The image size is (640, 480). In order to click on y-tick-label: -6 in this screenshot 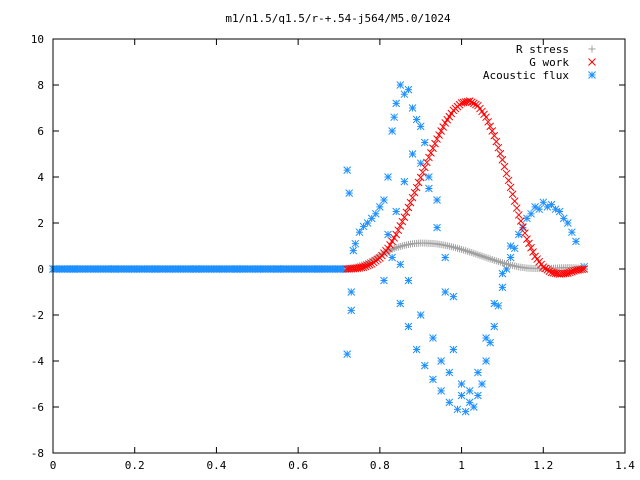, I will do `click(37, 407)`.